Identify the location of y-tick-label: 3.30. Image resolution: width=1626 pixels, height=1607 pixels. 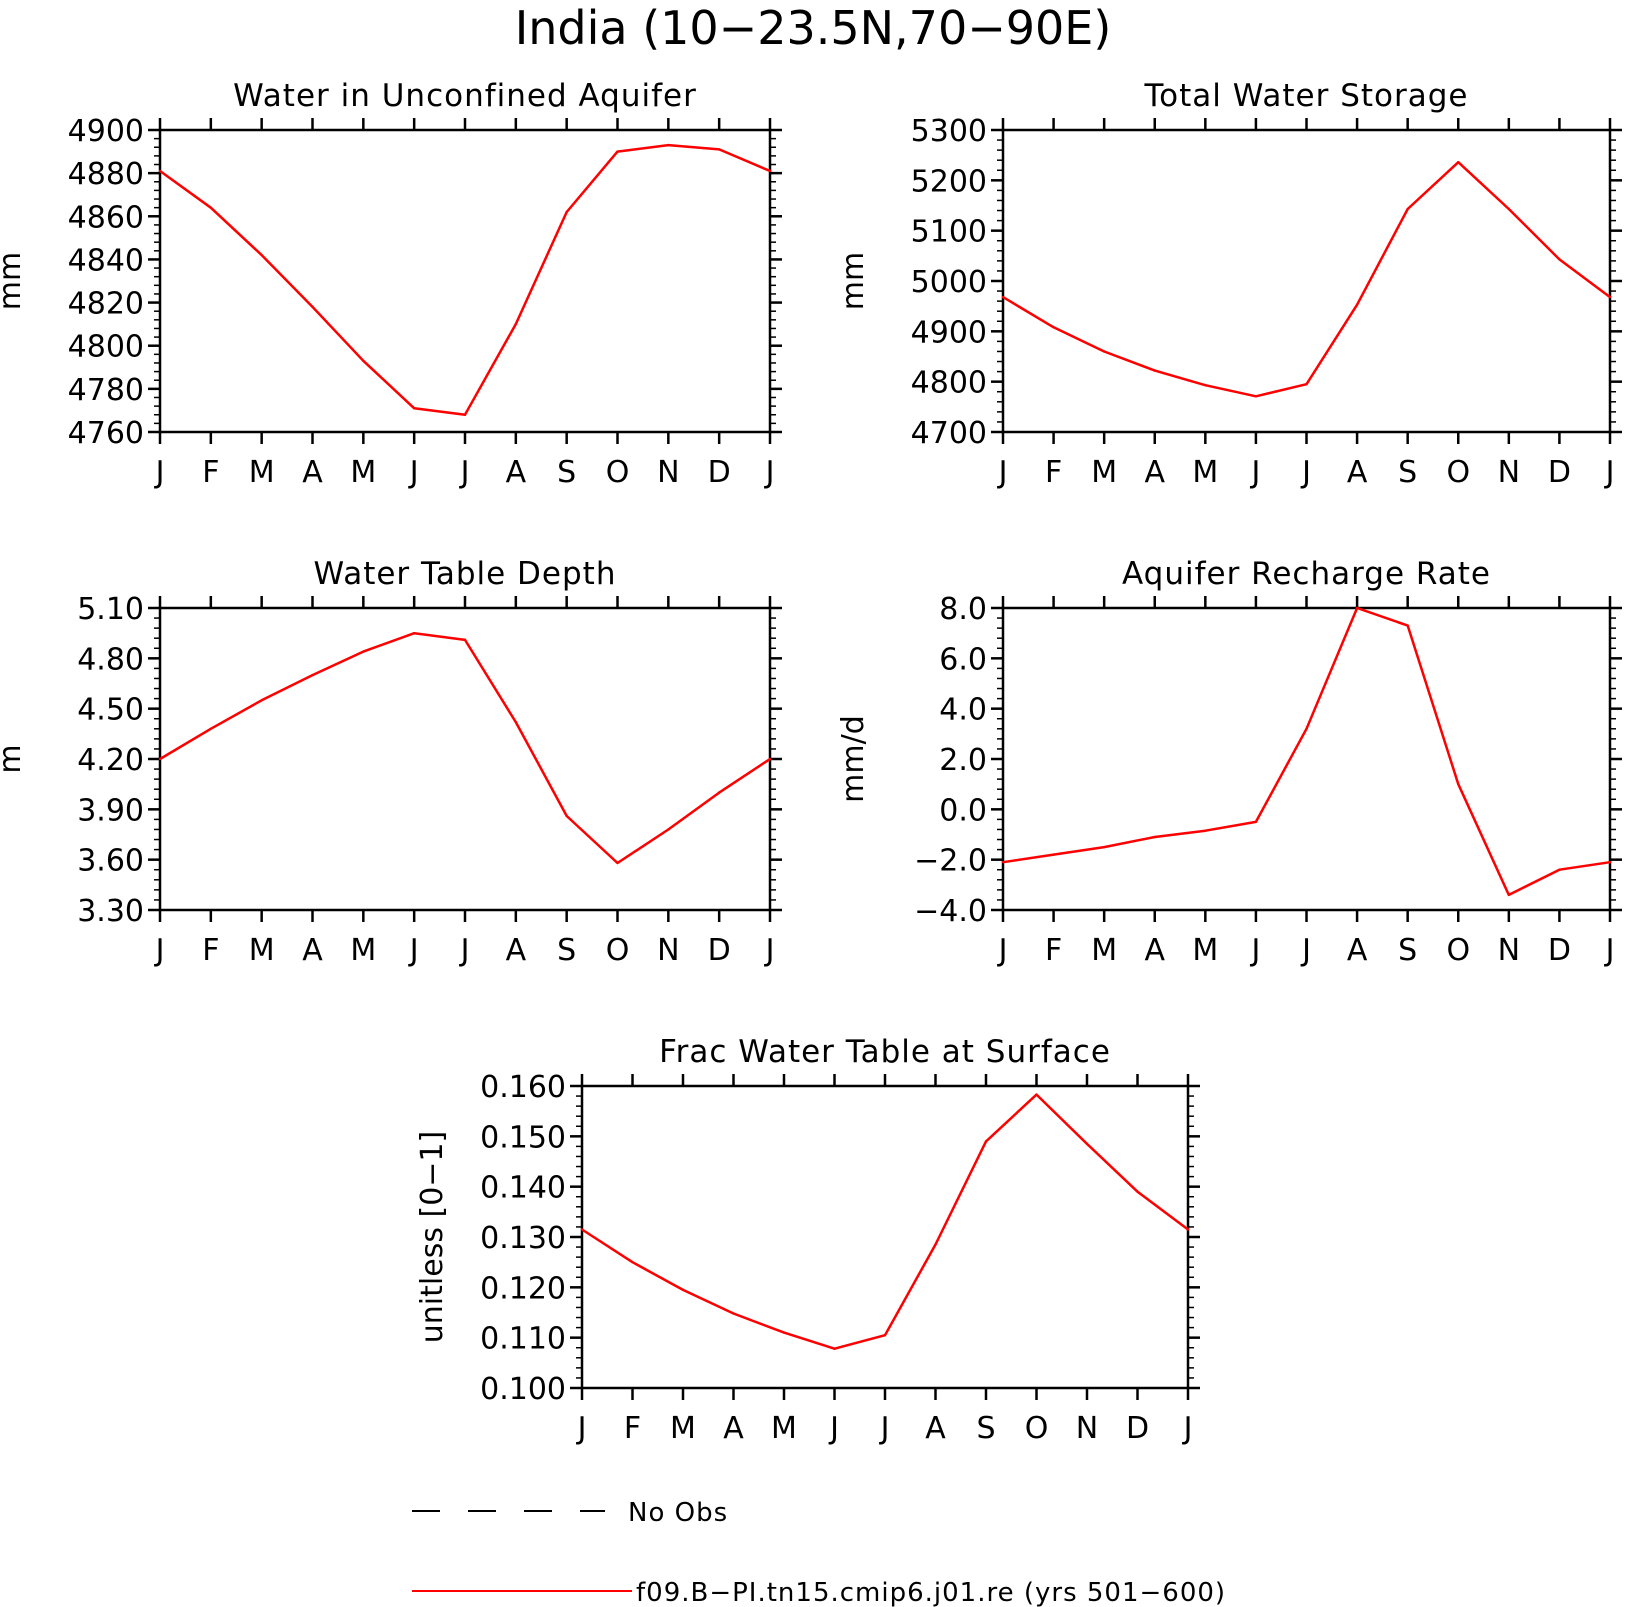
(110, 911).